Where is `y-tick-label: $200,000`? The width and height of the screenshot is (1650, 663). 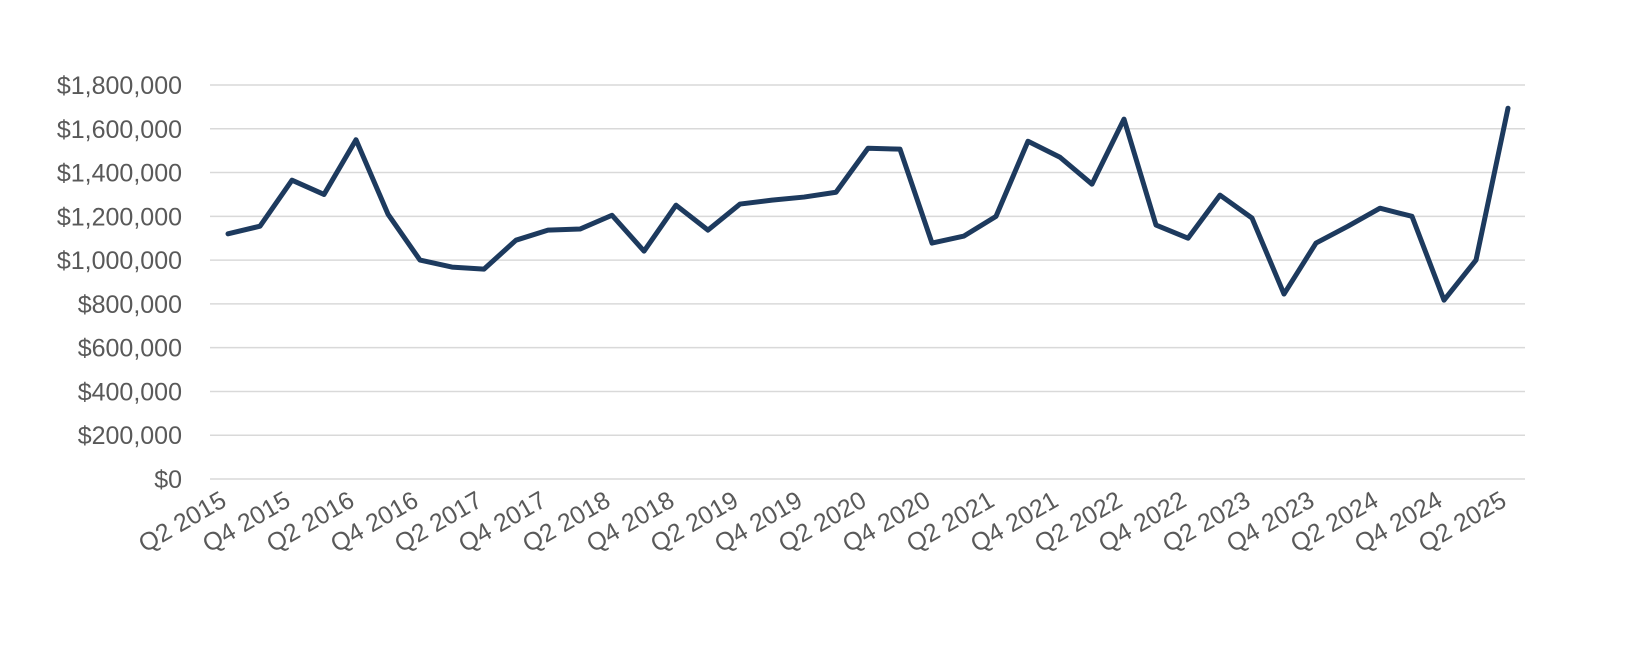
y-tick-label: $200,000 is located at coordinates (130, 436).